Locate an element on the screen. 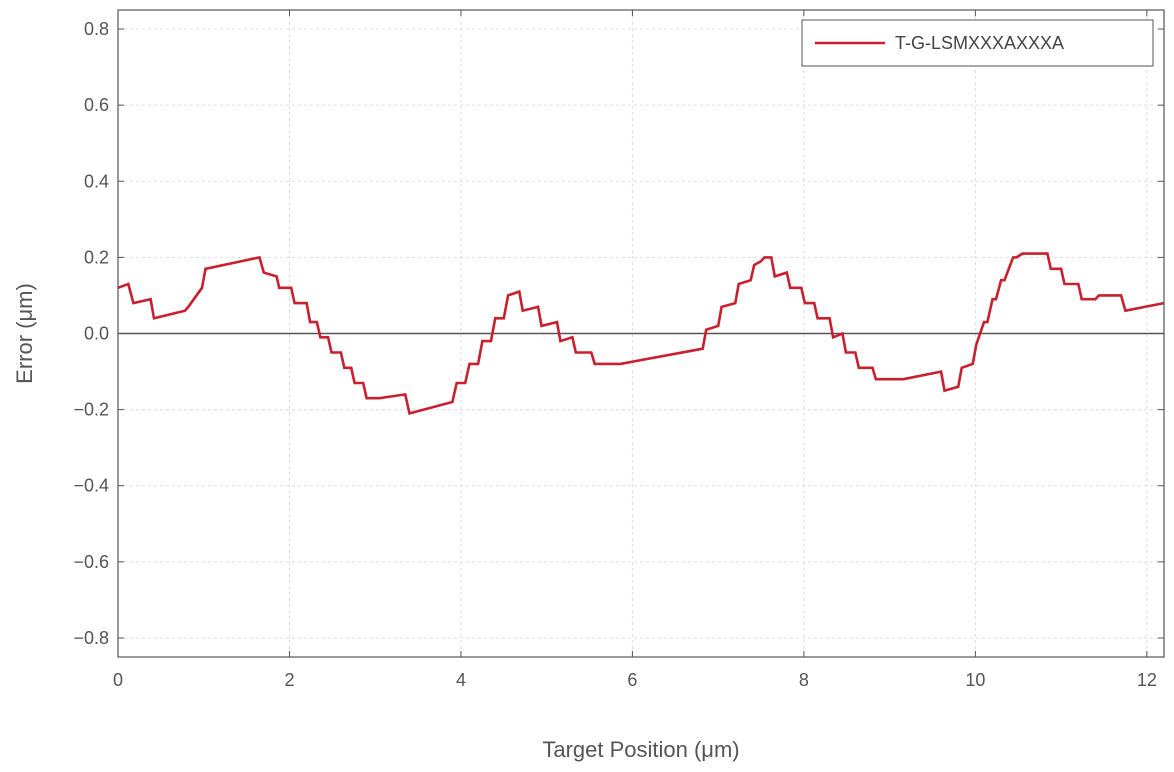  x-tick-label-5: 10 is located at coordinates (975, 680).